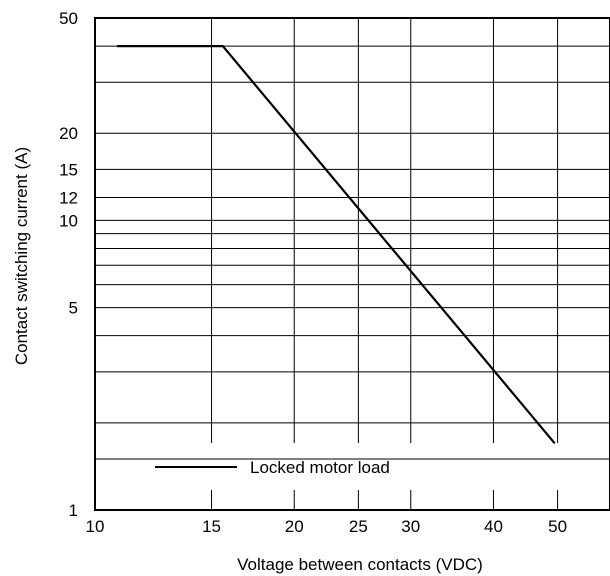 The image size is (610, 576). I want to click on x-tick-label: 15, so click(211, 526).